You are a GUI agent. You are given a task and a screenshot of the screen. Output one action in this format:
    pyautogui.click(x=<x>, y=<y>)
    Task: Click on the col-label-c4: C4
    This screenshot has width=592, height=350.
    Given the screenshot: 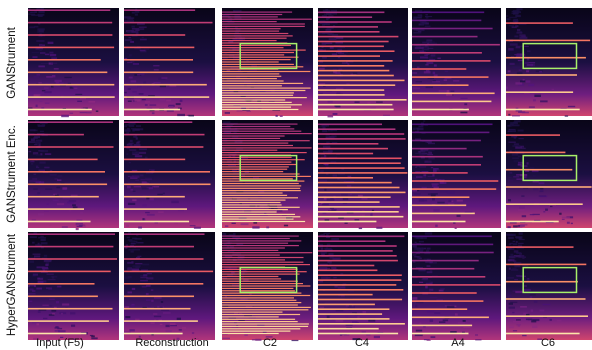 What is the action you would take?
    pyautogui.click(x=362, y=343)
    